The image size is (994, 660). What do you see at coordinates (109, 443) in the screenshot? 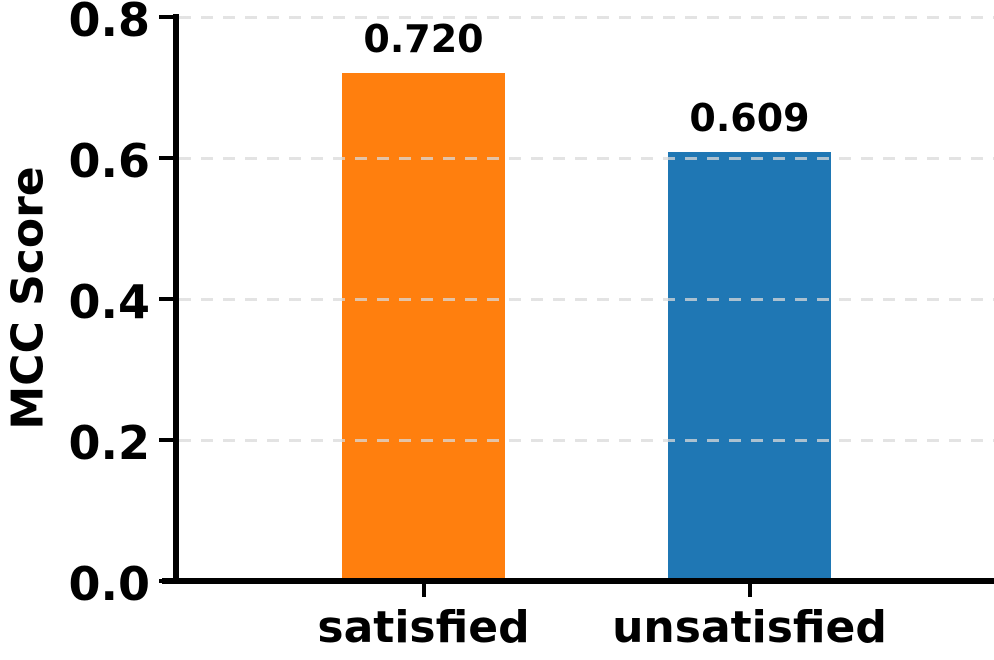
I see `y-tick-label: 0.2` at bounding box center [109, 443].